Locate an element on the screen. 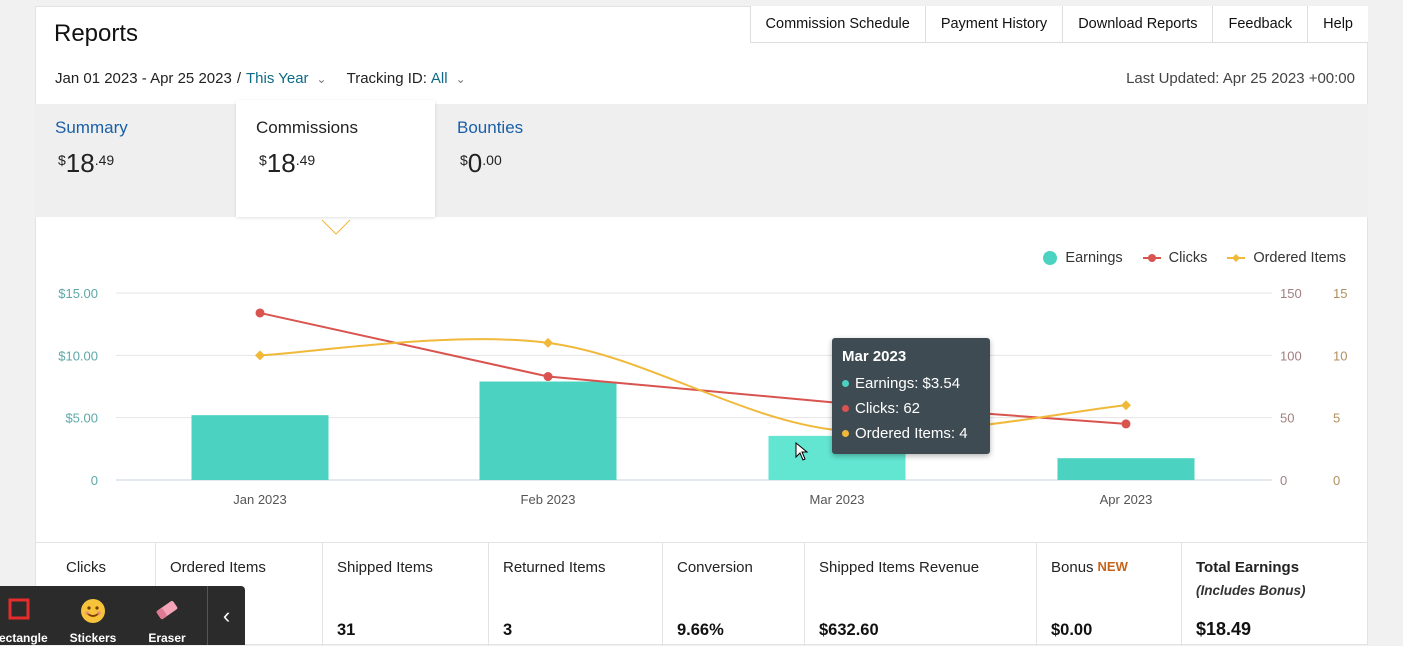 This screenshot has height=646, width=1403. stat-label: Shipped Items is located at coordinates (385, 567).